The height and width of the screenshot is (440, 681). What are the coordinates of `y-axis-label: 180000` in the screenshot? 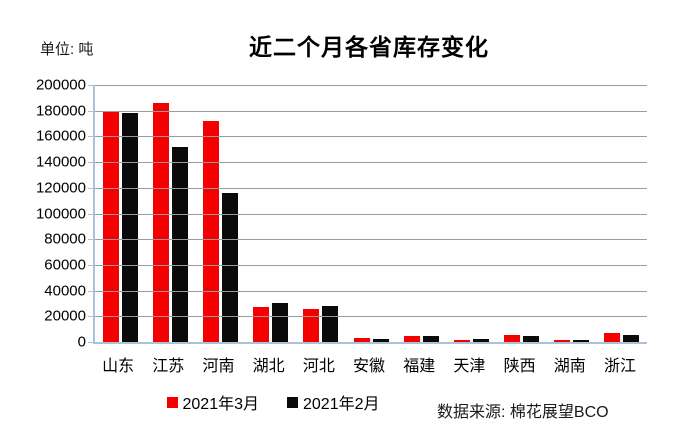 It's located at (60, 111).